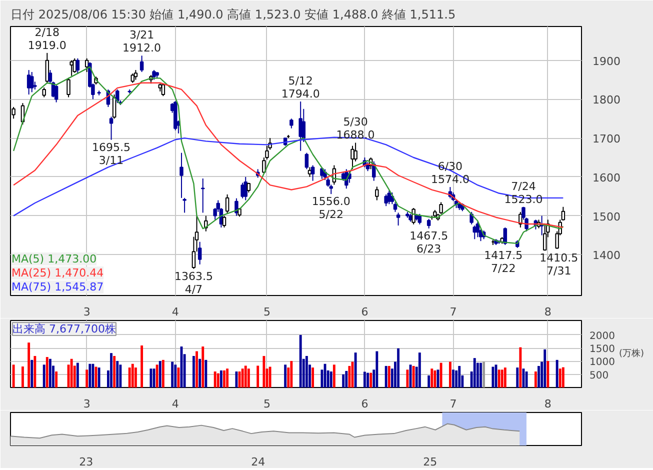 The width and height of the screenshot is (653, 470). I want to click on y-tick-label: 1900, so click(606, 61).